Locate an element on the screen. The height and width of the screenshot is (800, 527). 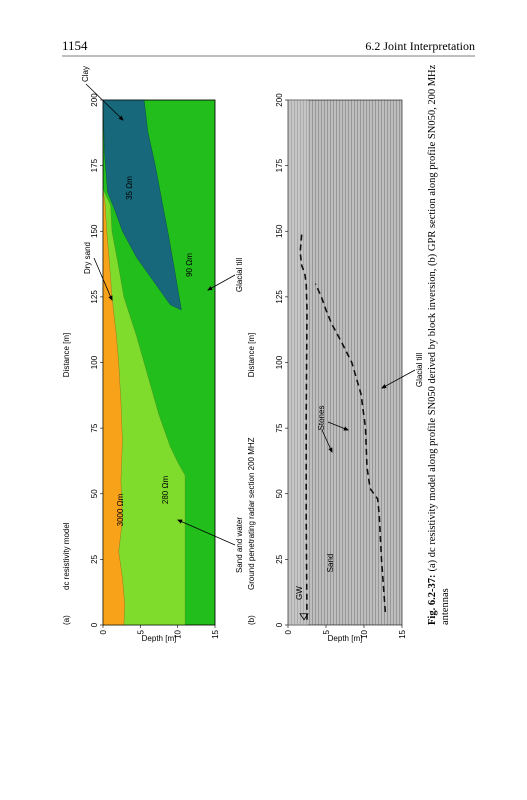
annotation: 35 Ωm is located at coordinates (129, 188).